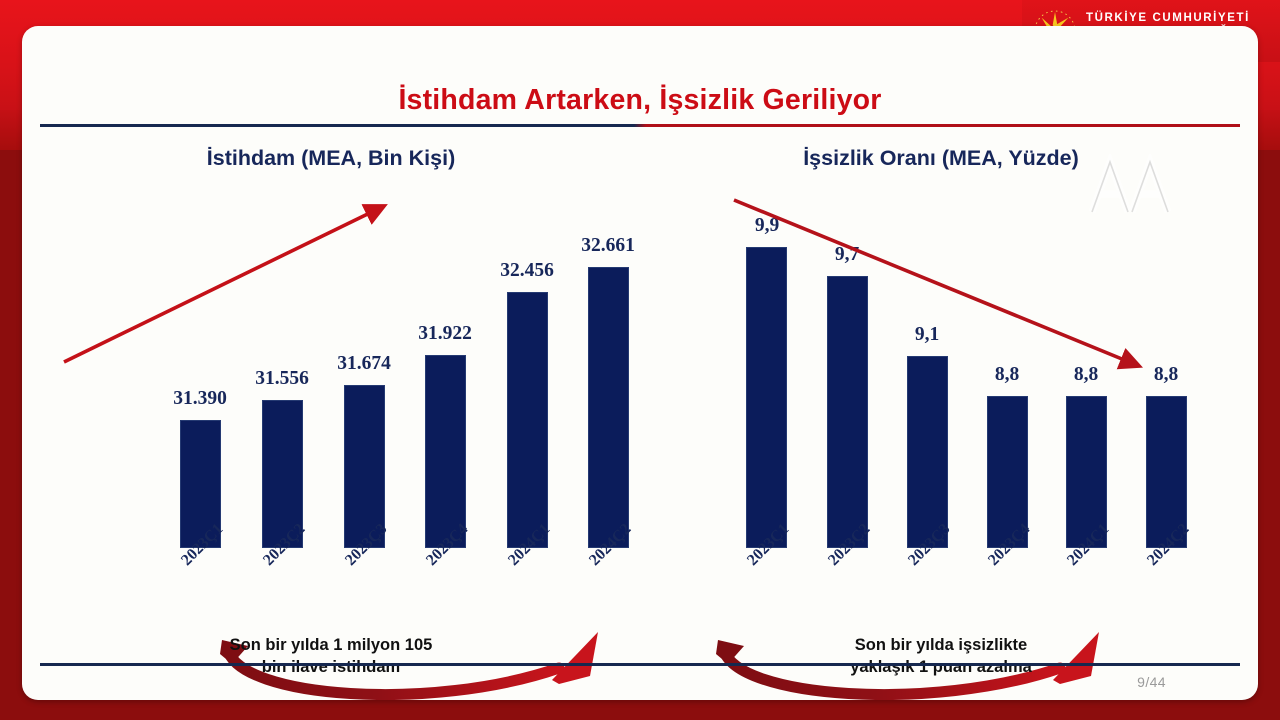 Image resolution: width=1280 pixels, height=720 pixels. Describe the element at coordinates (331, 158) in the screenshot. I see `chart-employment-title: İstihdam (MEA, Bin Kişi)` at that location.